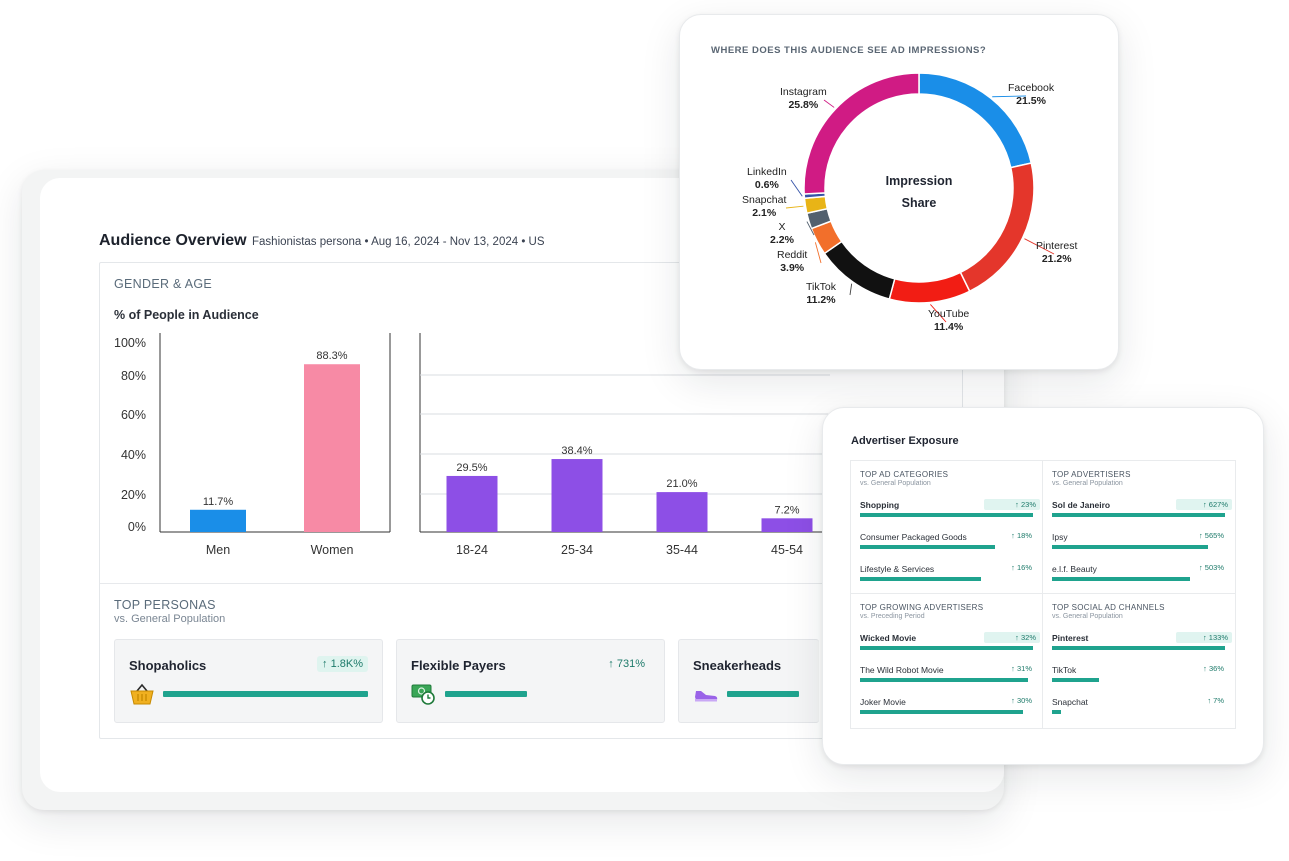 The image size is (1289, 861). What do you see at coordinates (792, 268) in the screenshot?
I see `slice-value: 3.9%` at bounding box center [792, 268].